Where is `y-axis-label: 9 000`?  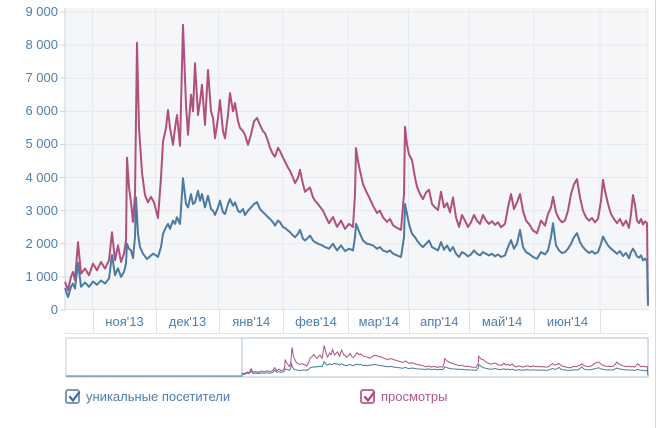 y-axis-label: 9 000 is located at coordinates (41, 11).